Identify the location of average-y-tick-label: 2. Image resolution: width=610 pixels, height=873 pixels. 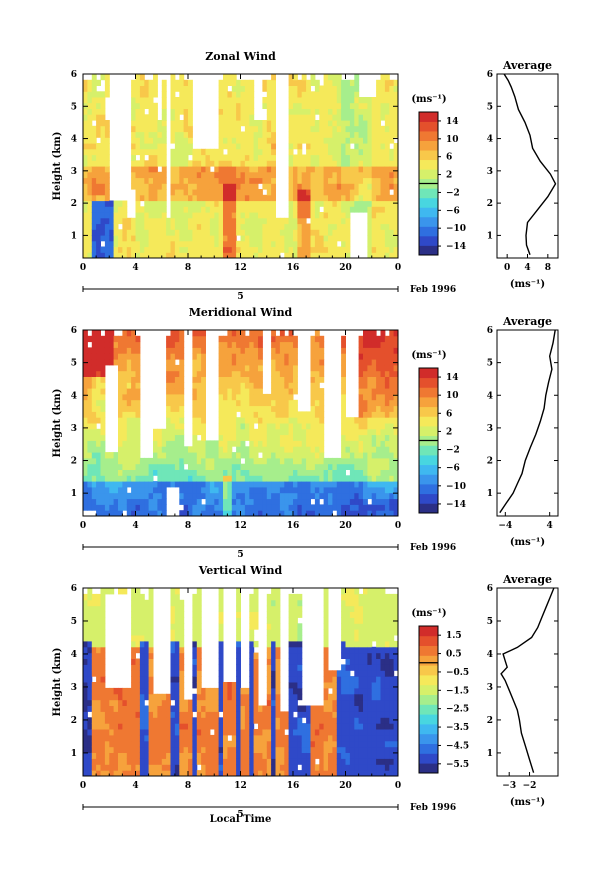
(490, 204).